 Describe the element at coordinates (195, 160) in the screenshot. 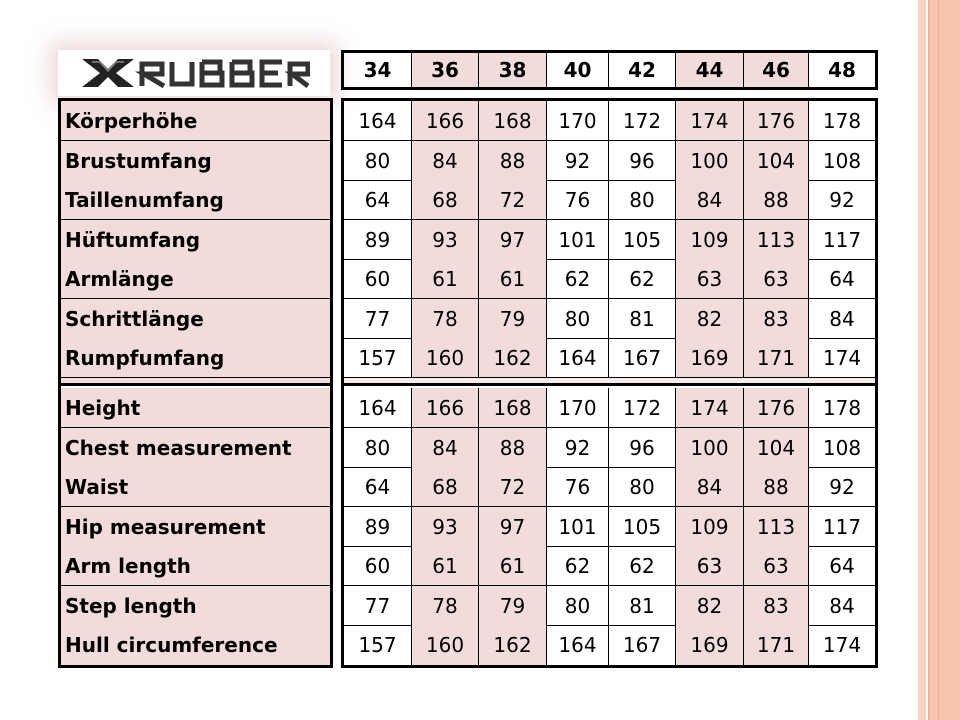

I see `german-row-label: Brustumfang` at that location.